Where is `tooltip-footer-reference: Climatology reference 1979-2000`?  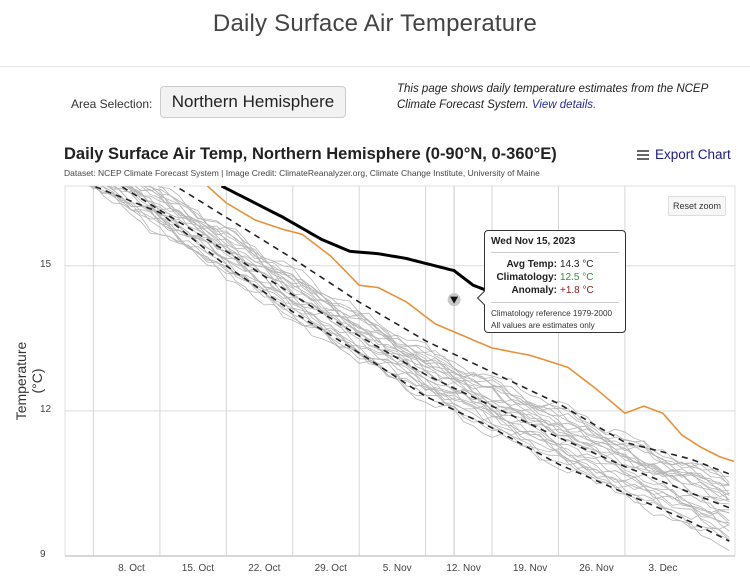 tooltip-footer-reference: Climatology reference 1979-2000 is located at coordinates (552, 313).